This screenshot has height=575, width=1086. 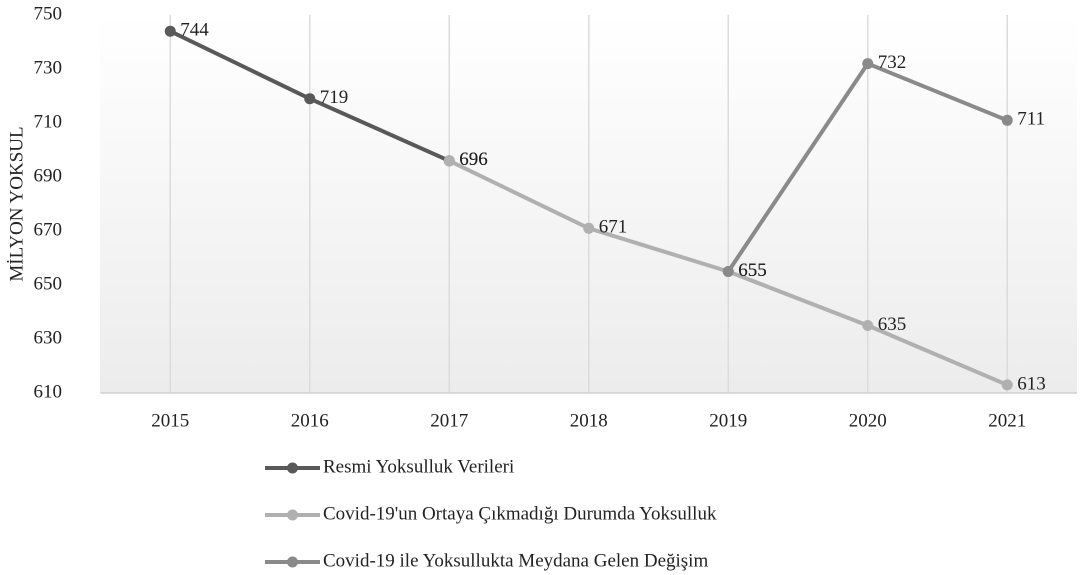 What do you see at coordinates (752, 270) in the screenshot?
I see `data-label: 655` at bounding box center [752, 270].